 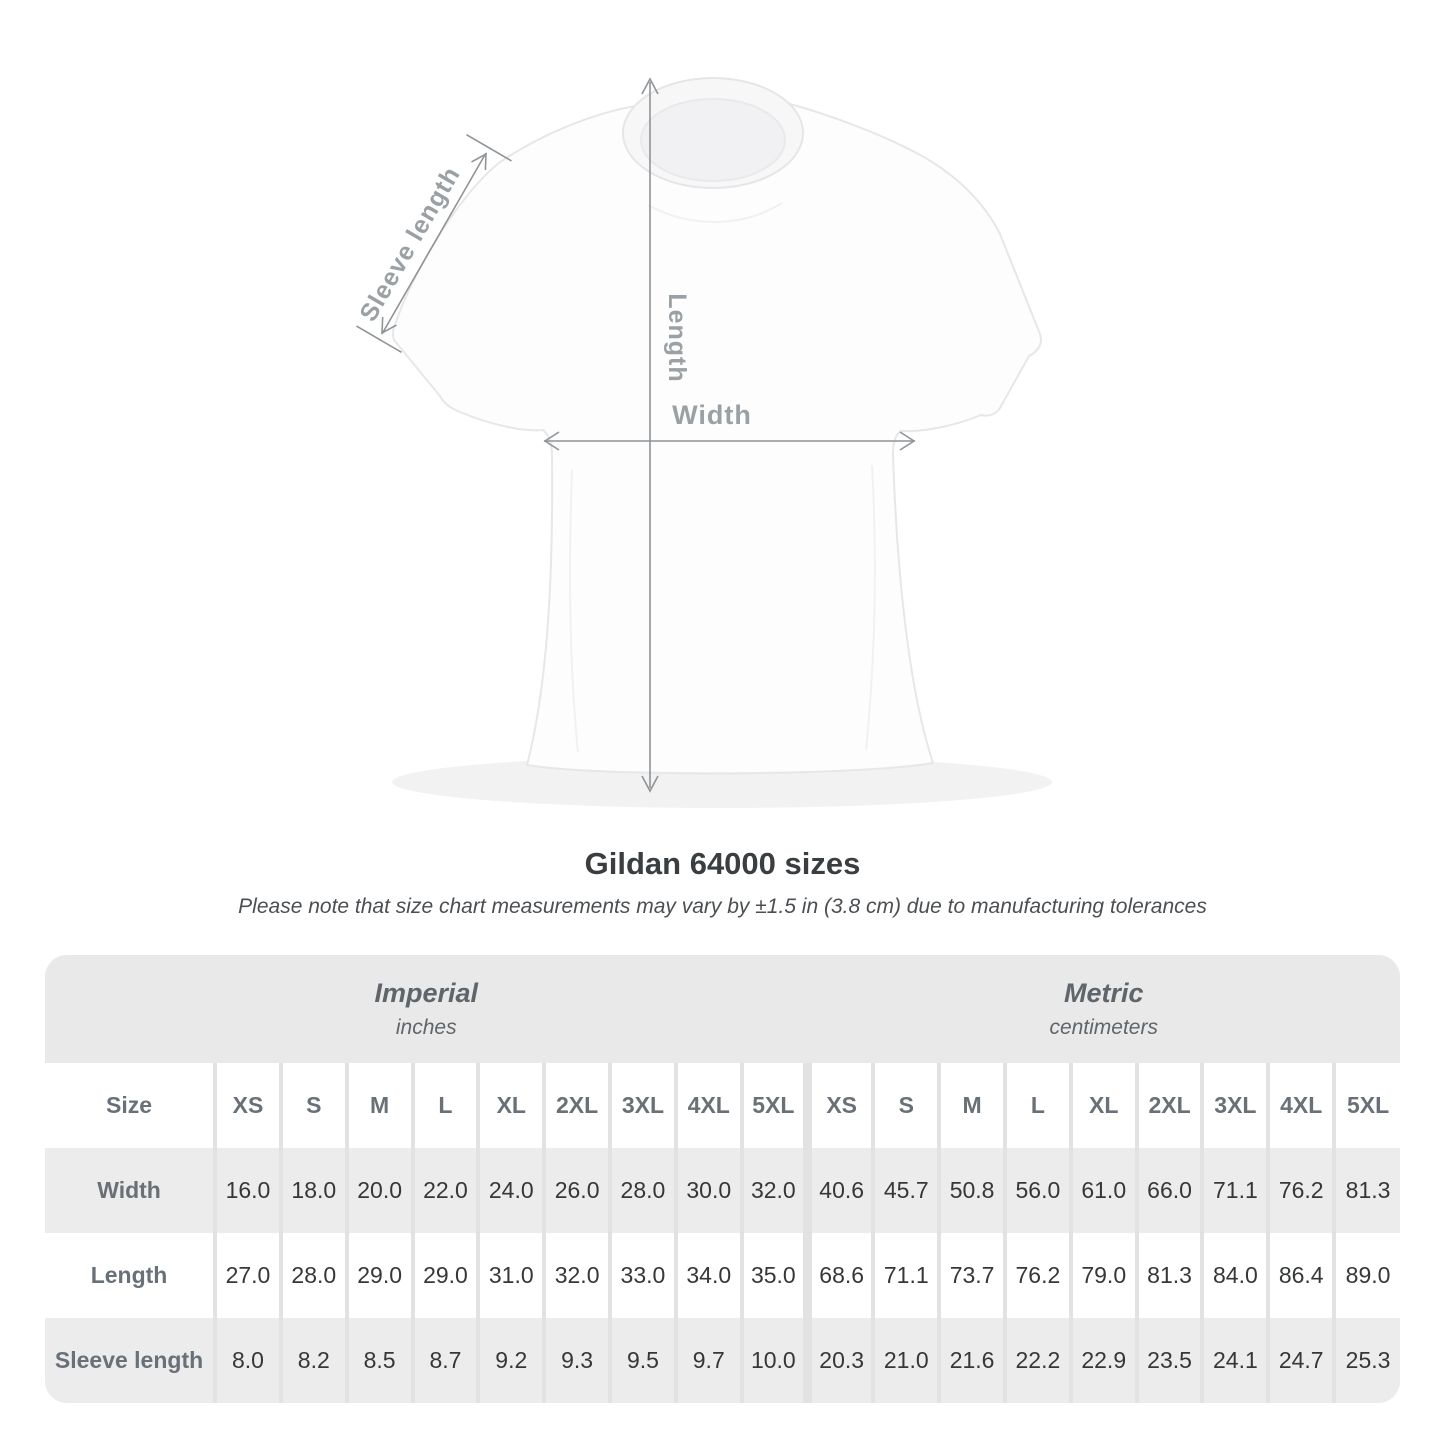 I want to click on cell-imperial-2xl-length: 32.0, so click(x=576, y=1275).